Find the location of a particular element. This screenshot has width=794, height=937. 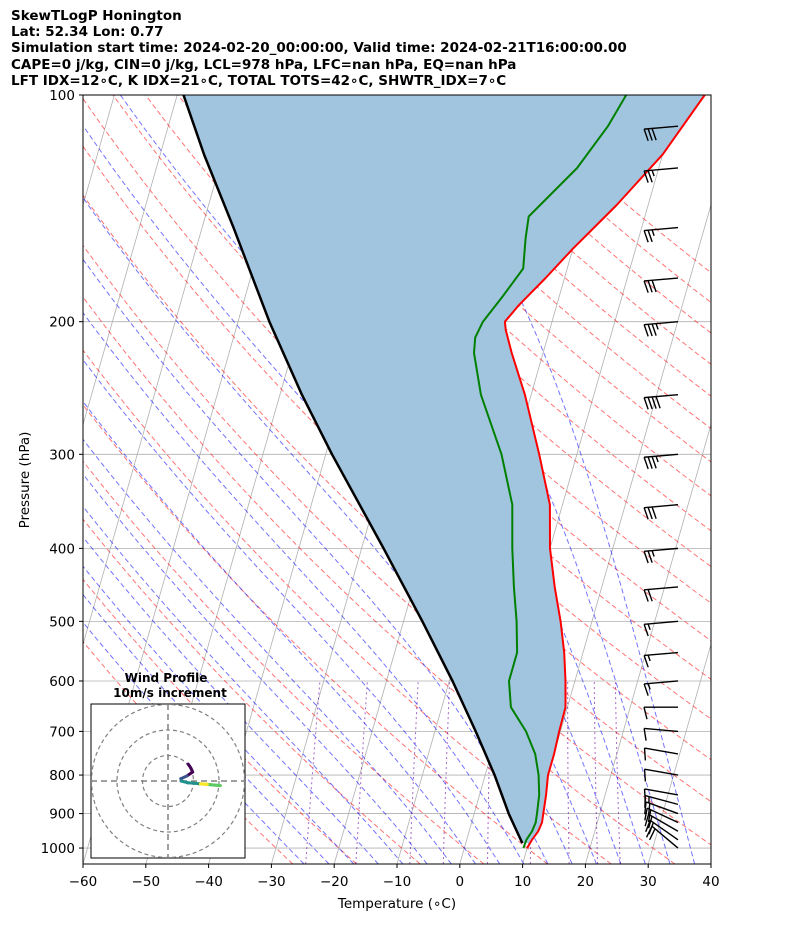

inset-title-line-1: Wind Profile is located at coordinates (166, 678).